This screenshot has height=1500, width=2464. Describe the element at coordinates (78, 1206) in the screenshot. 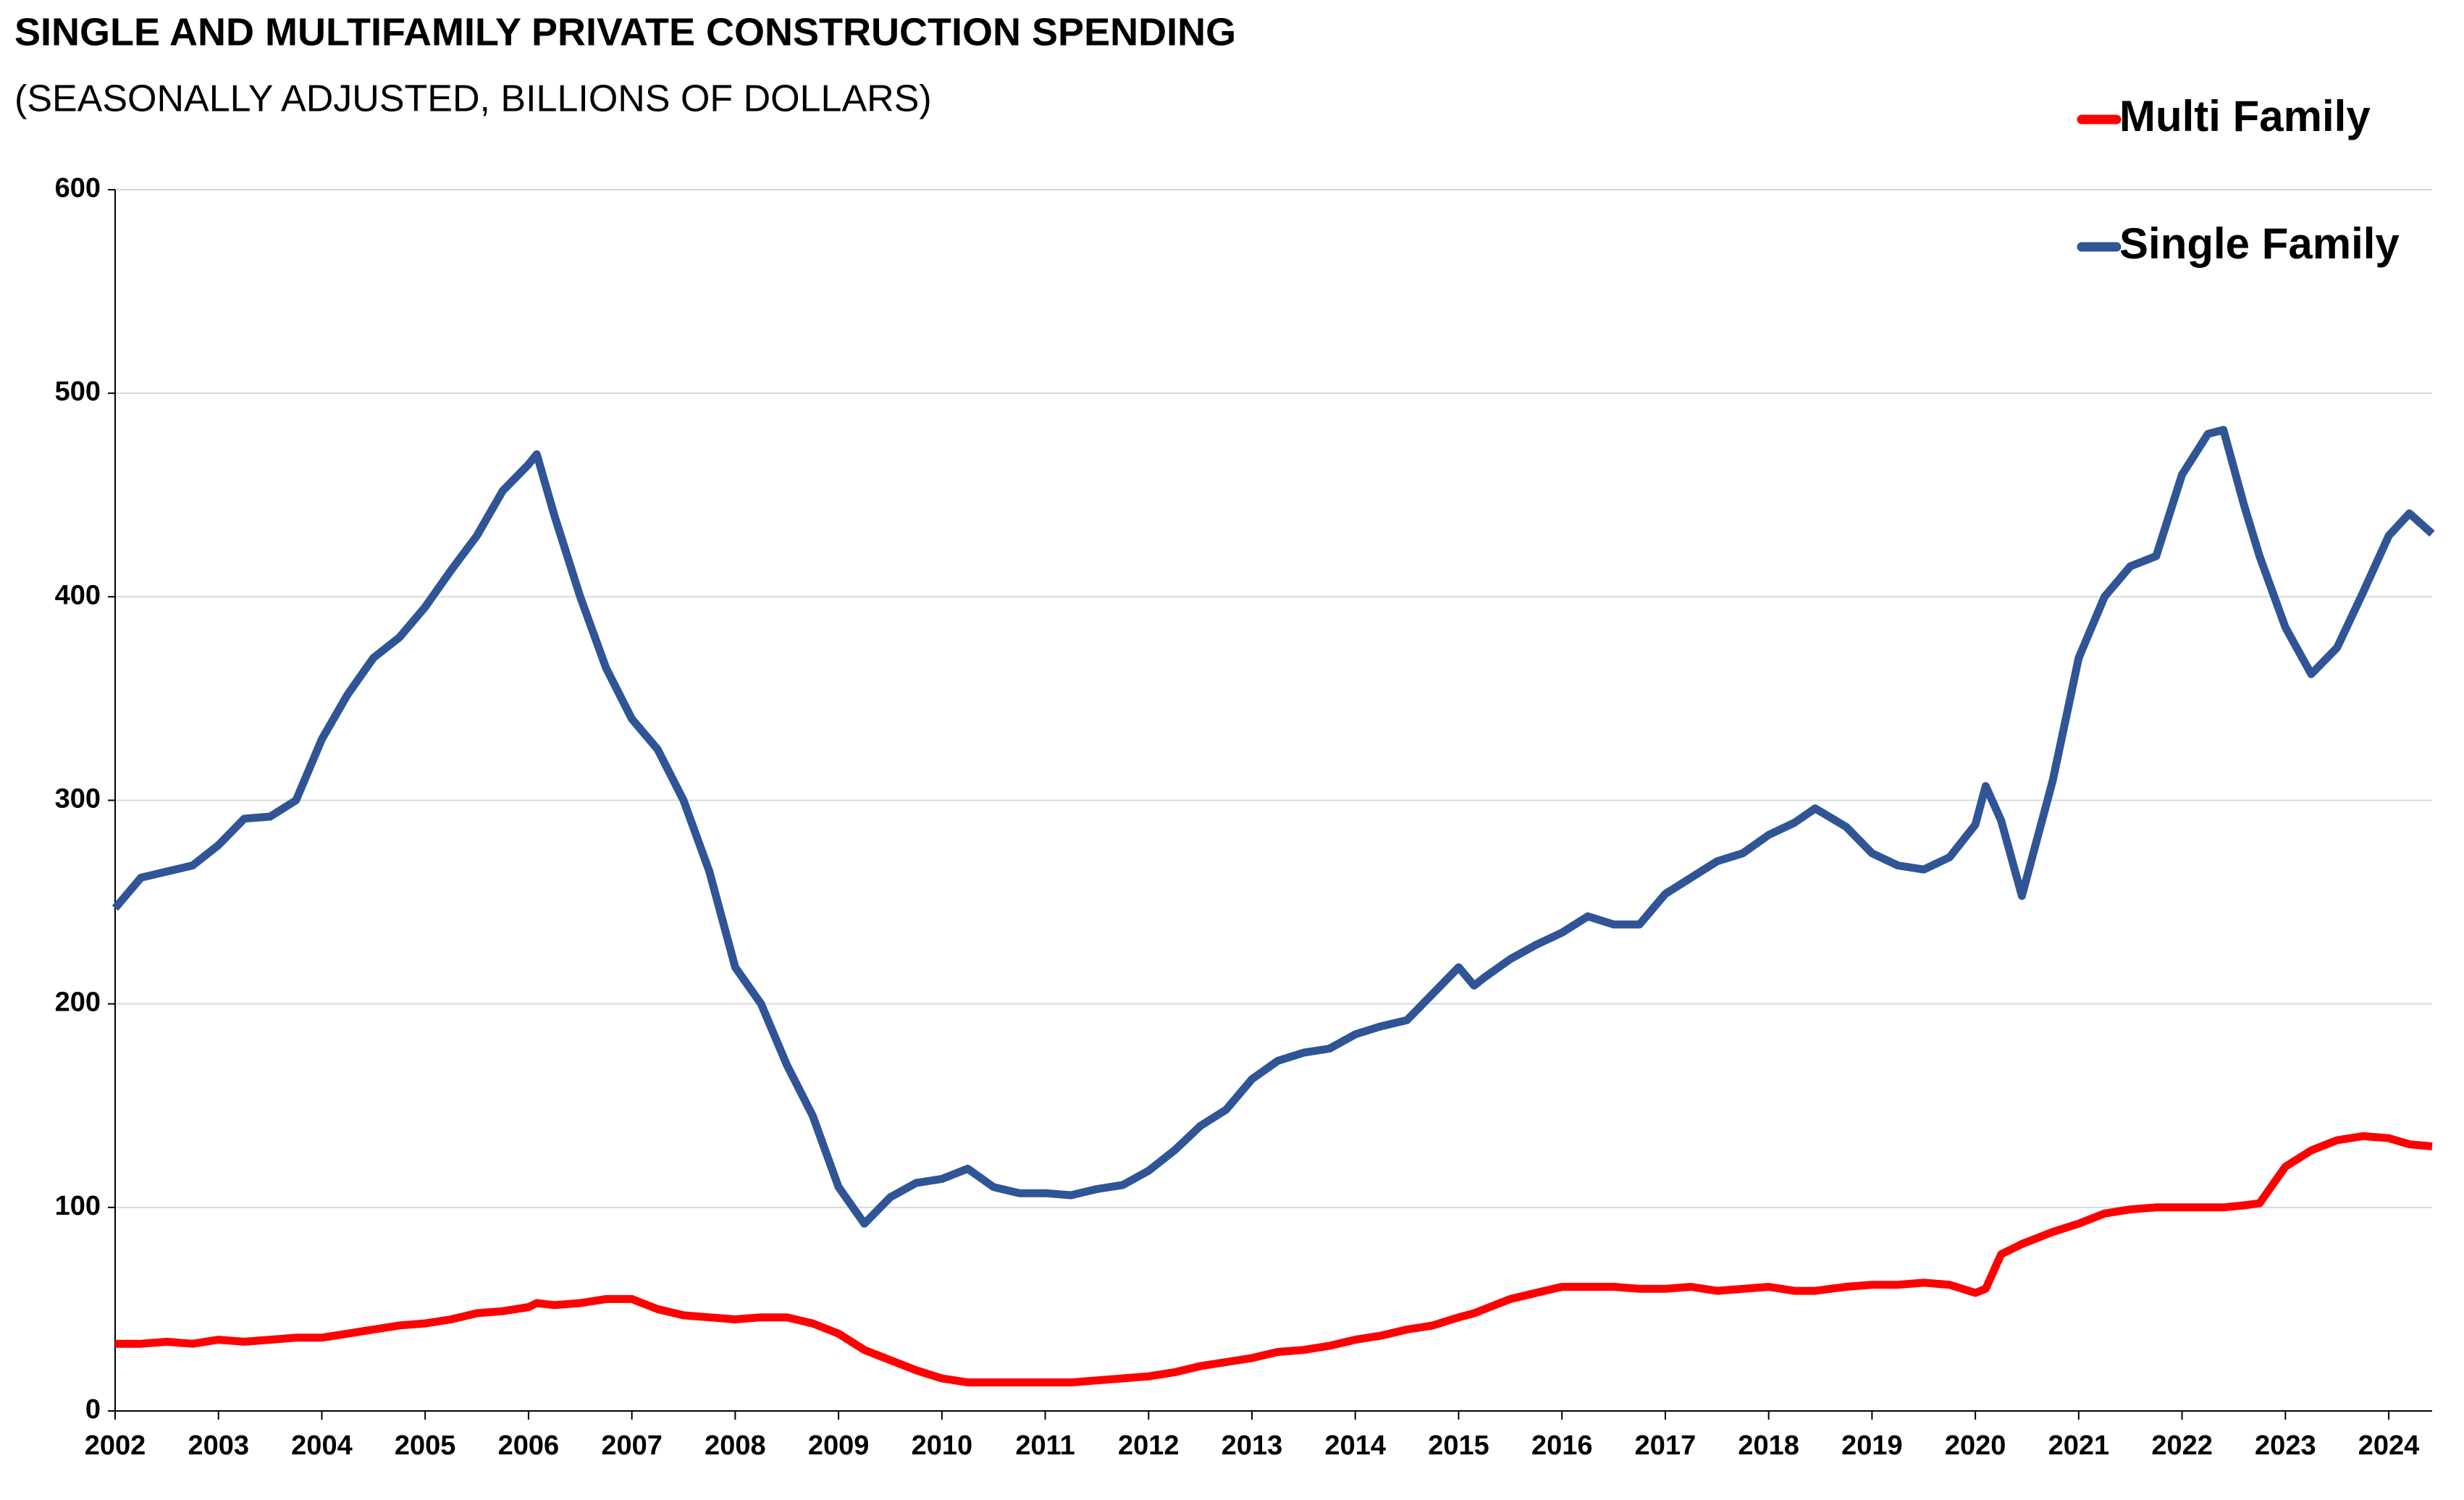

I see `y-tick-label: 100` at that location.